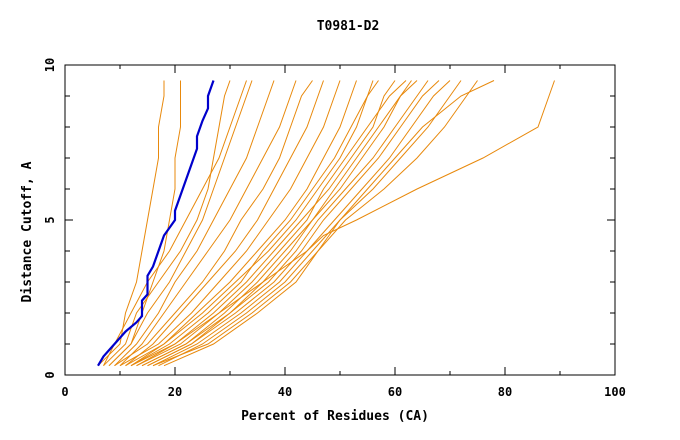 This screenshot has width=680, height=440. What do you see at coordinates (348, 26) in the screenshot?
I see `chart-title: T0981-D2` at bounding box center [348, 26].